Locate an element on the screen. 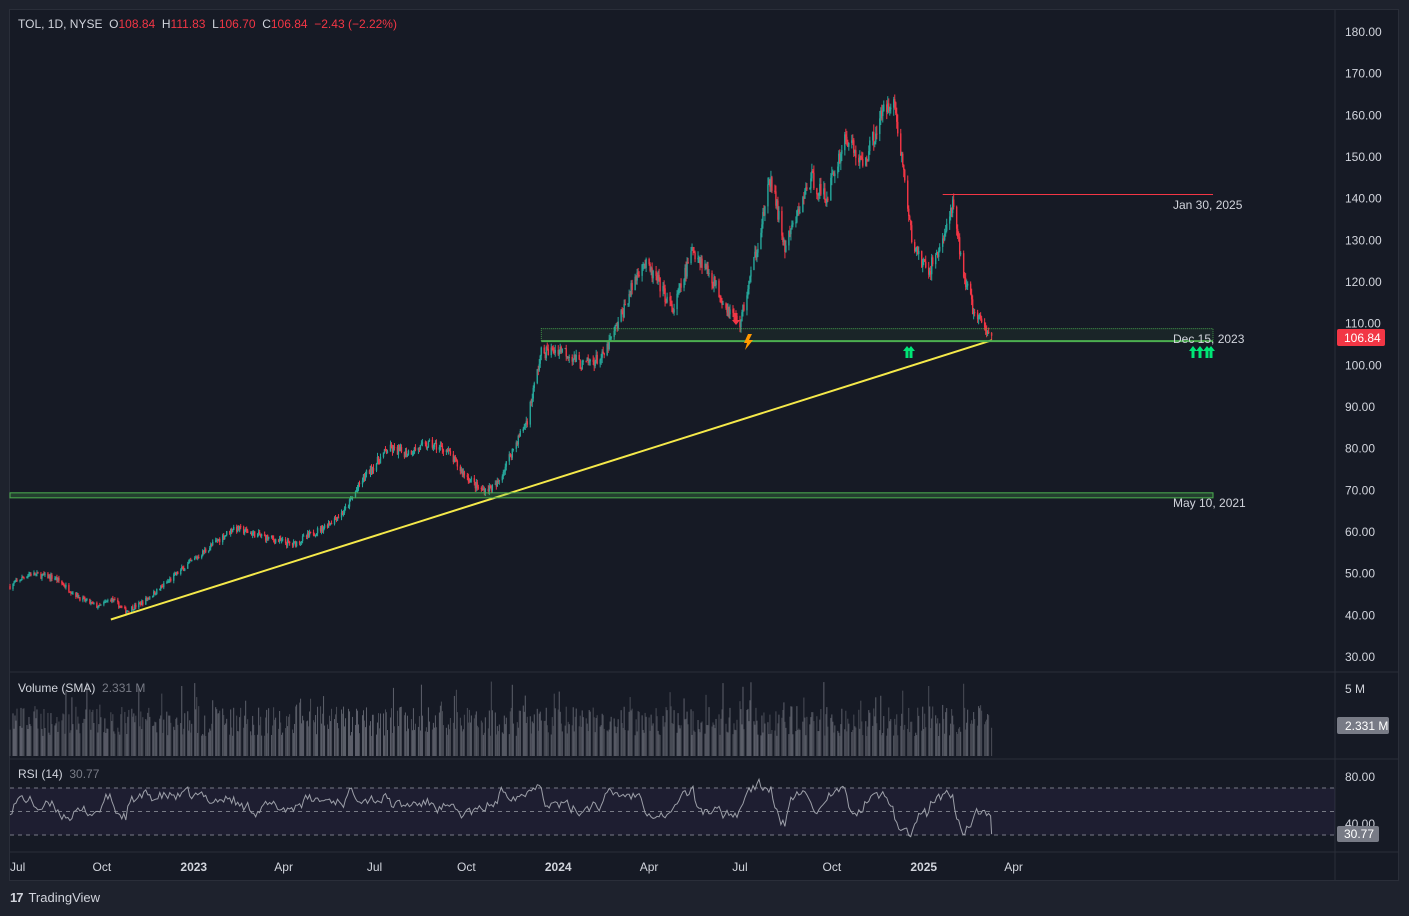  rsi-legend: RSI (14) 30.77 is located at coordinates (58, 774).